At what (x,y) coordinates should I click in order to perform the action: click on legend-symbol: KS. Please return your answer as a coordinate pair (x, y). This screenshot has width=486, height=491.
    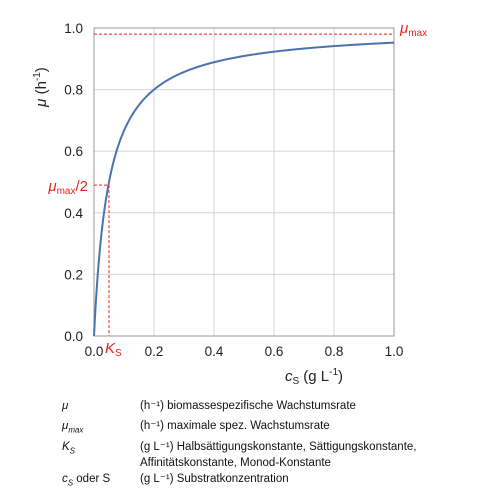
    Looking at the image, I should click on (69, 447).